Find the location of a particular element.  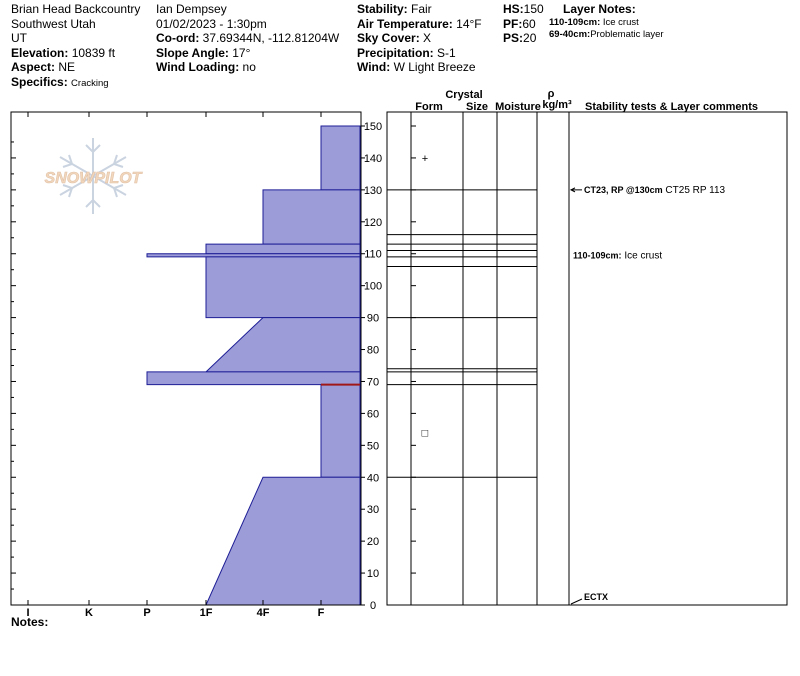

rho-header: ρ is located at coordinates (551, 94).